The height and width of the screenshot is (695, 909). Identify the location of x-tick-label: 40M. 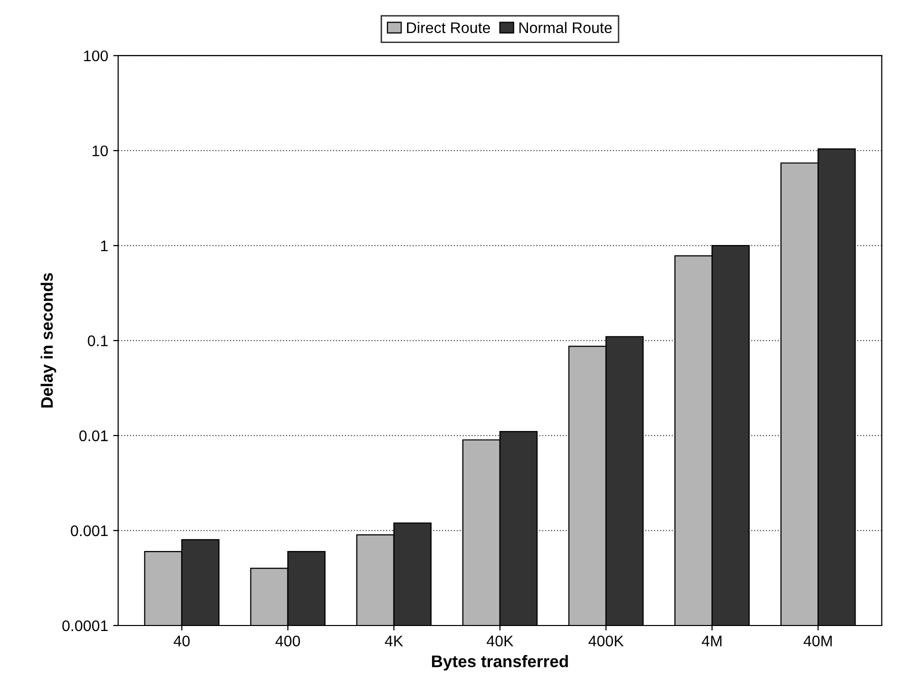
(818, 641).